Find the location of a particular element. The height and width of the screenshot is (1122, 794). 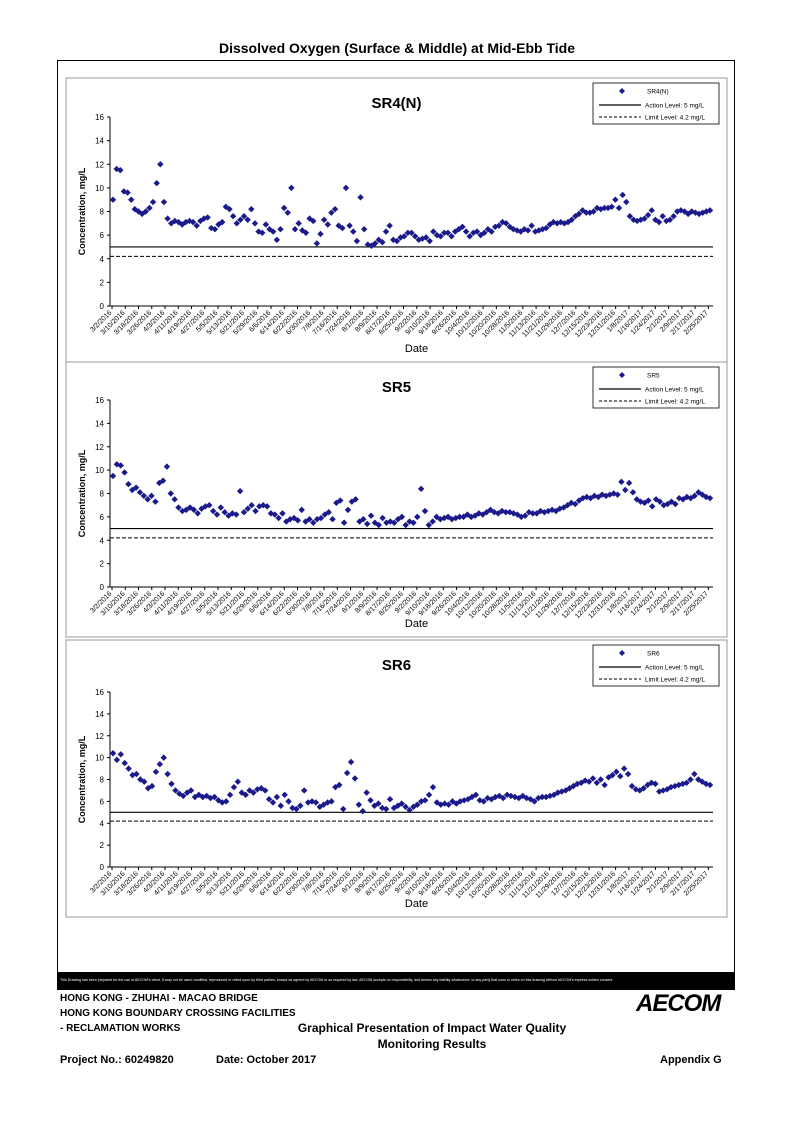

legend-series-label: SR4(N) is located at coordinates (658, 92).